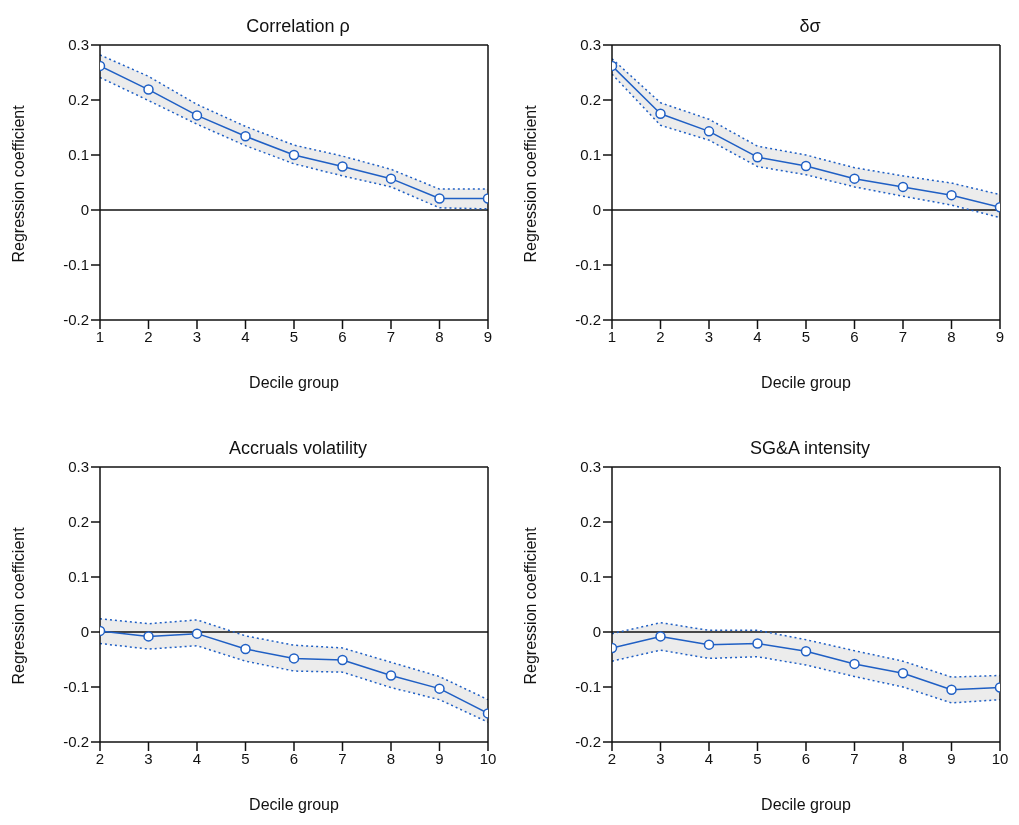 The image size is (1019, 825). What do you see at coordinates (297, 448) in the screenshot?
I see `chart-title: Accruals volatility` at bounding box center [297, 448].